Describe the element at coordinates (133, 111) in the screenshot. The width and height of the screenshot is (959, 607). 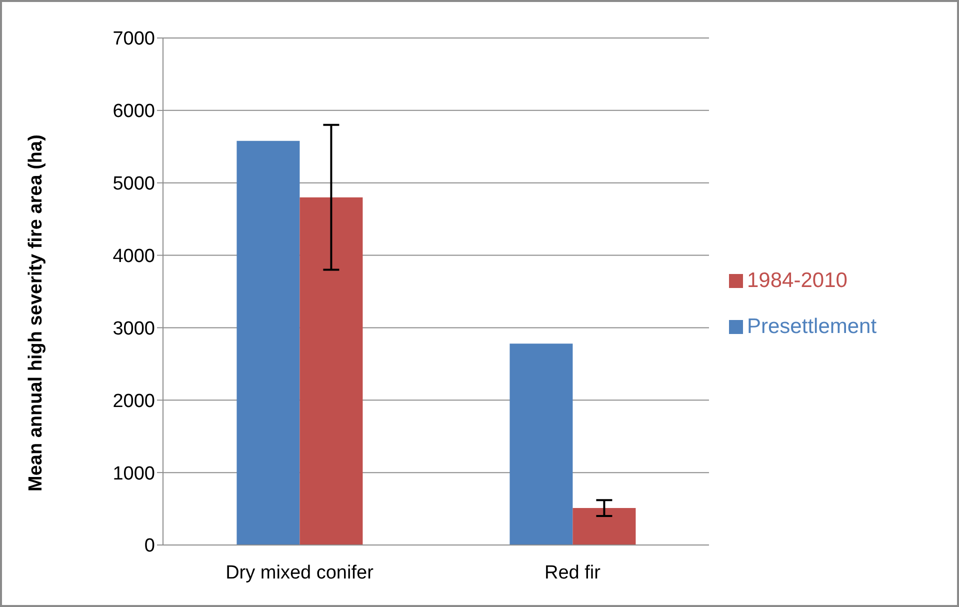
I see `y-tick-label: 6000` at that location.